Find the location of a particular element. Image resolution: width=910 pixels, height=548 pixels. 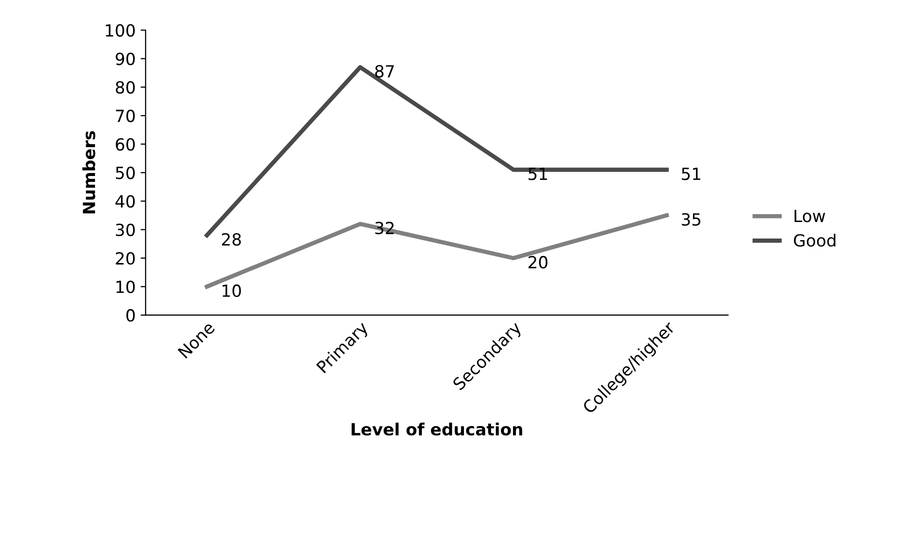

y-tick-label: 100 is located at coordinates (120, 30).